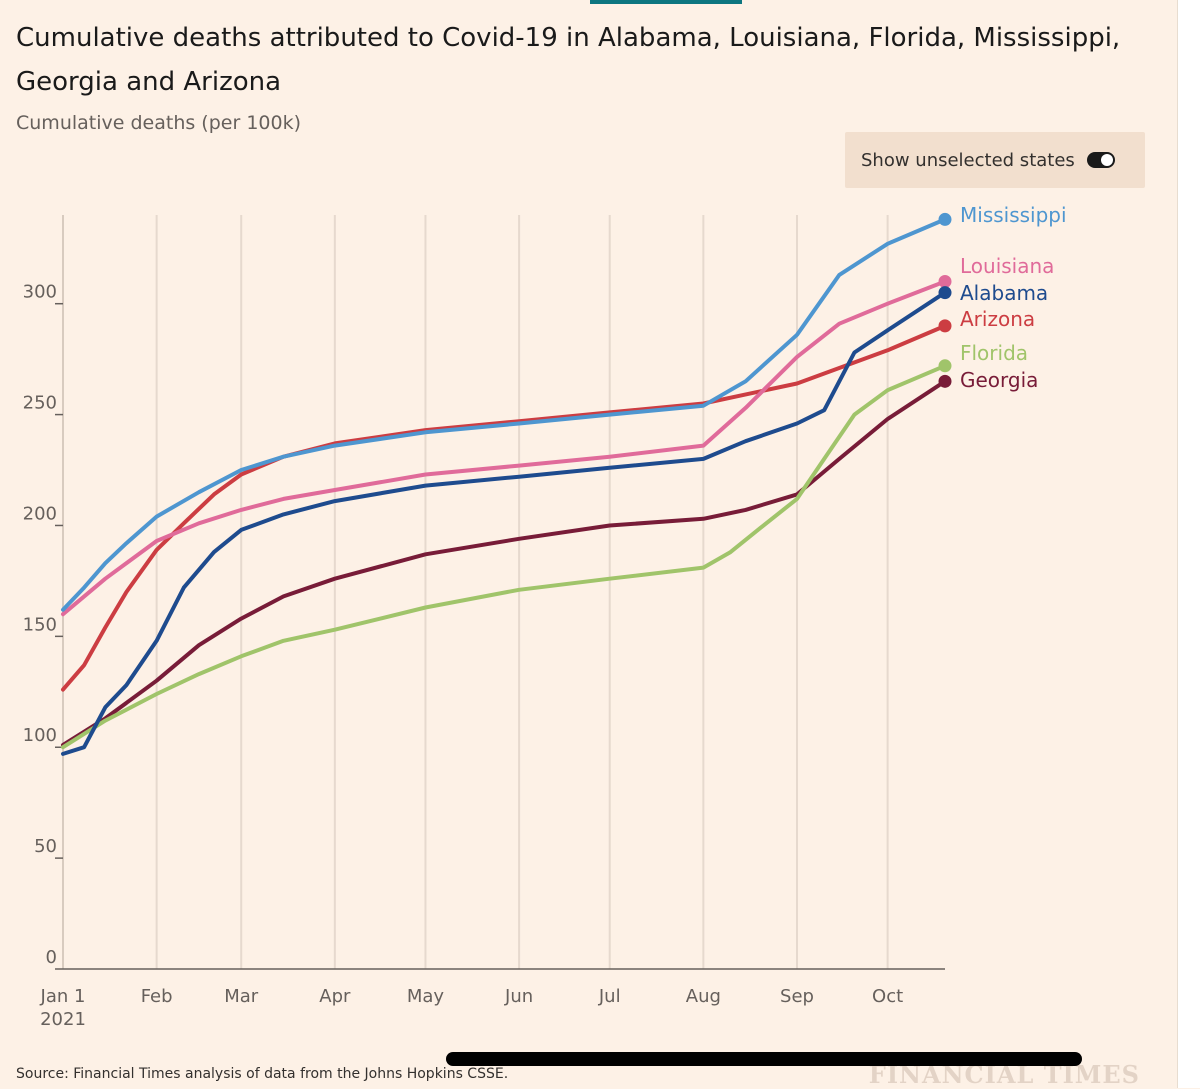 The height and width of the screenshot is (1089, 1200). Describe the element at coordinates (945, 219) in the screenshot. I see `series-end-dot-mississippi` at that location.